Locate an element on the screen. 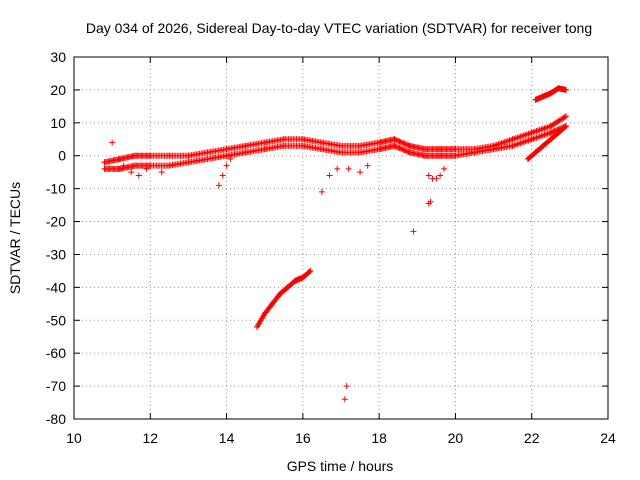  x-tick-label: 16 is located at coordinates (303, 438).